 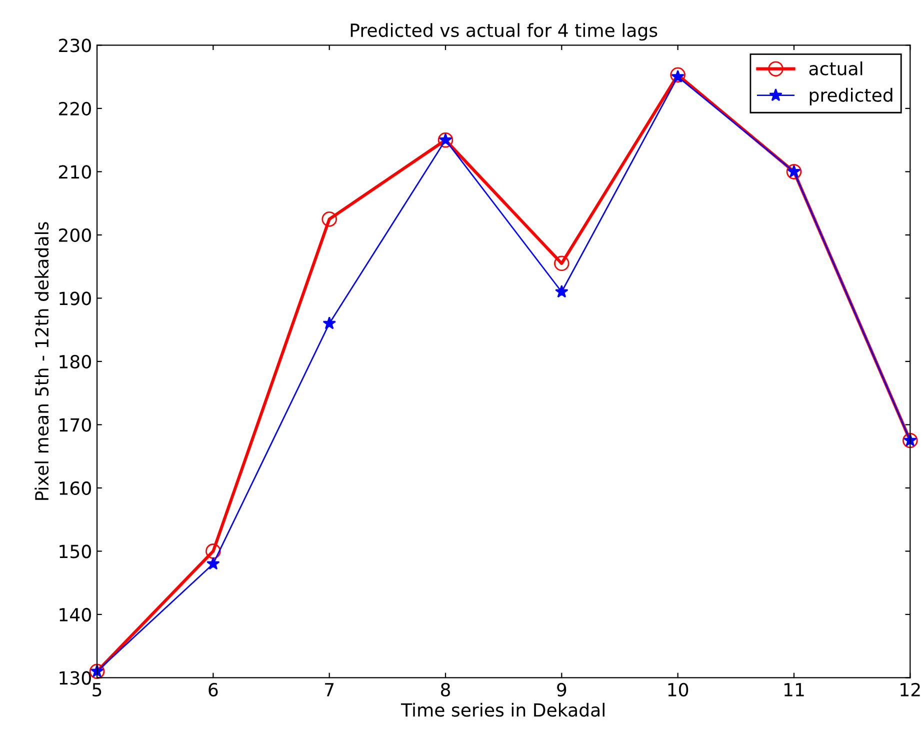 What do you see at coordinates (75, 678) in the screenshot?
I see `y-tick-label: 130` at bounding box center [75, 678].